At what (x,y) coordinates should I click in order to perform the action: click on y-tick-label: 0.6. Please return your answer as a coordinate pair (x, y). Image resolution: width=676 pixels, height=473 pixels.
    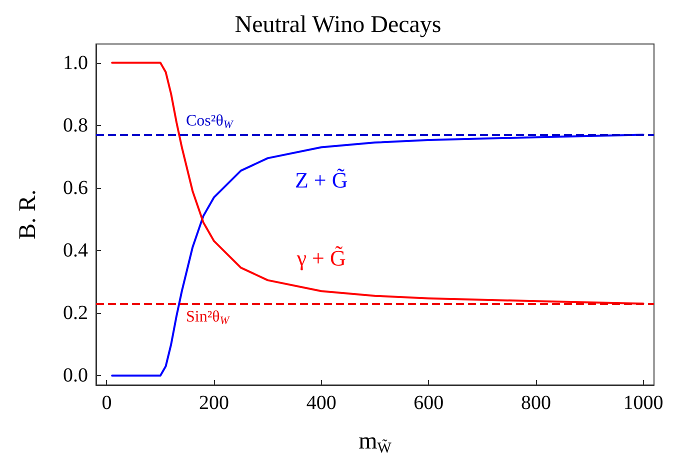
    Looking at the image, I should click on (75, 187).